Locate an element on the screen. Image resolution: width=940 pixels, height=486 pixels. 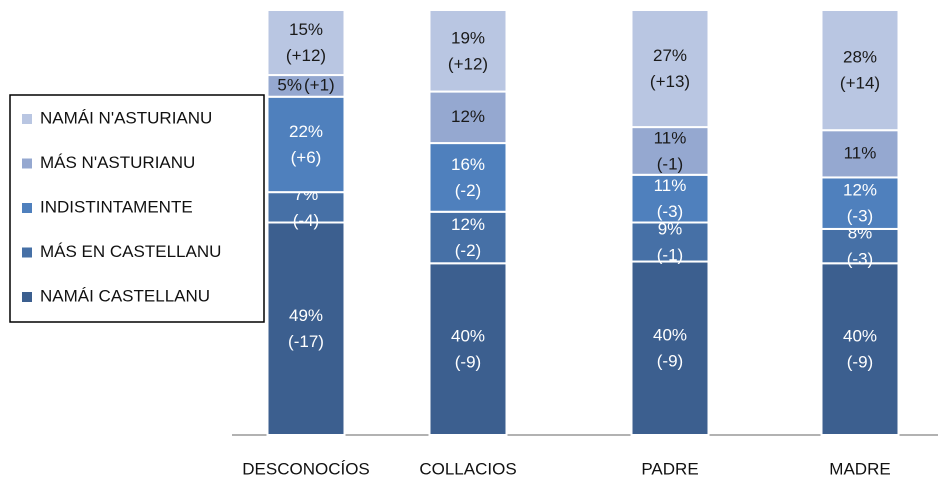
value-label: 15% is located at coordinates (306, 29).